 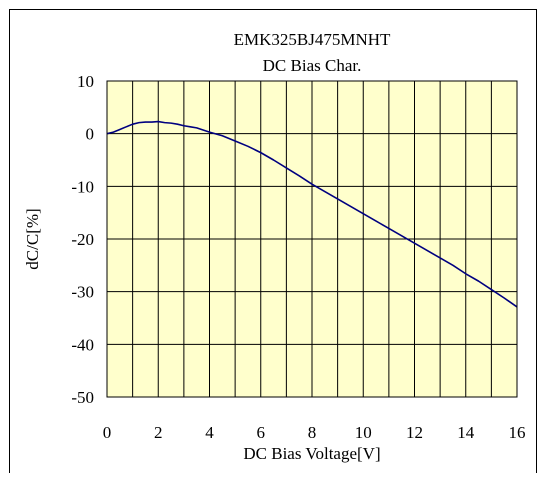 I want to click on y-axis-label: dC/C[%], so click(x=32, y=238).